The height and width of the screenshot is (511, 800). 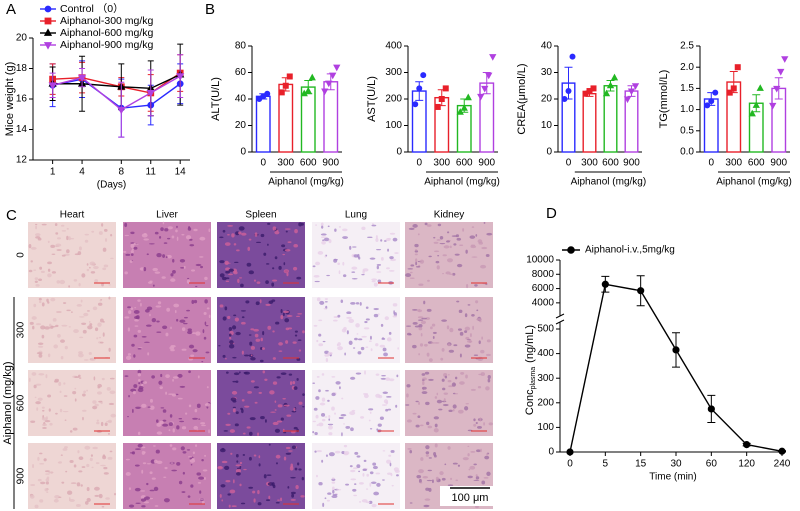 What do you see at coordinates (449, 330) in the screenshot?
I see `histology-image` at bounding box center [449, 330].